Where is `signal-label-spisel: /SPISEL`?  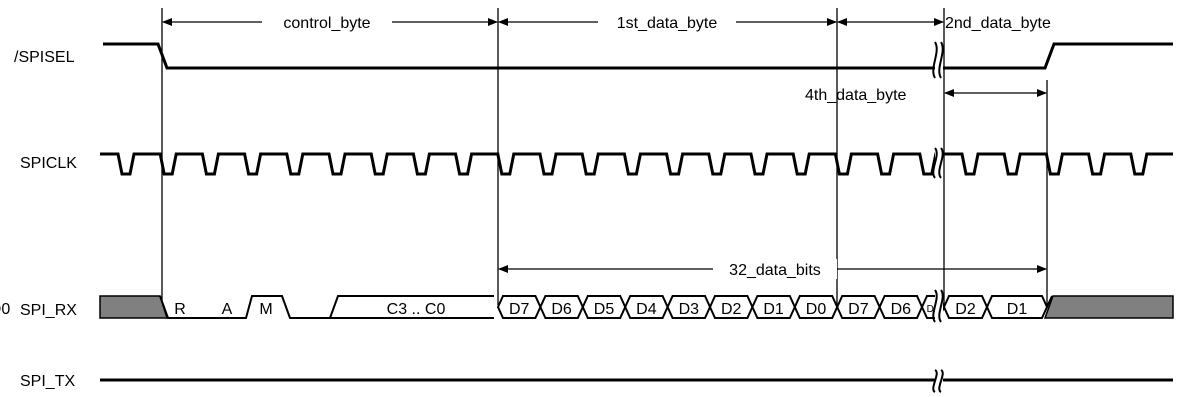
signal-label-spisel: /SPISEL is located at coordinates (44, 57).